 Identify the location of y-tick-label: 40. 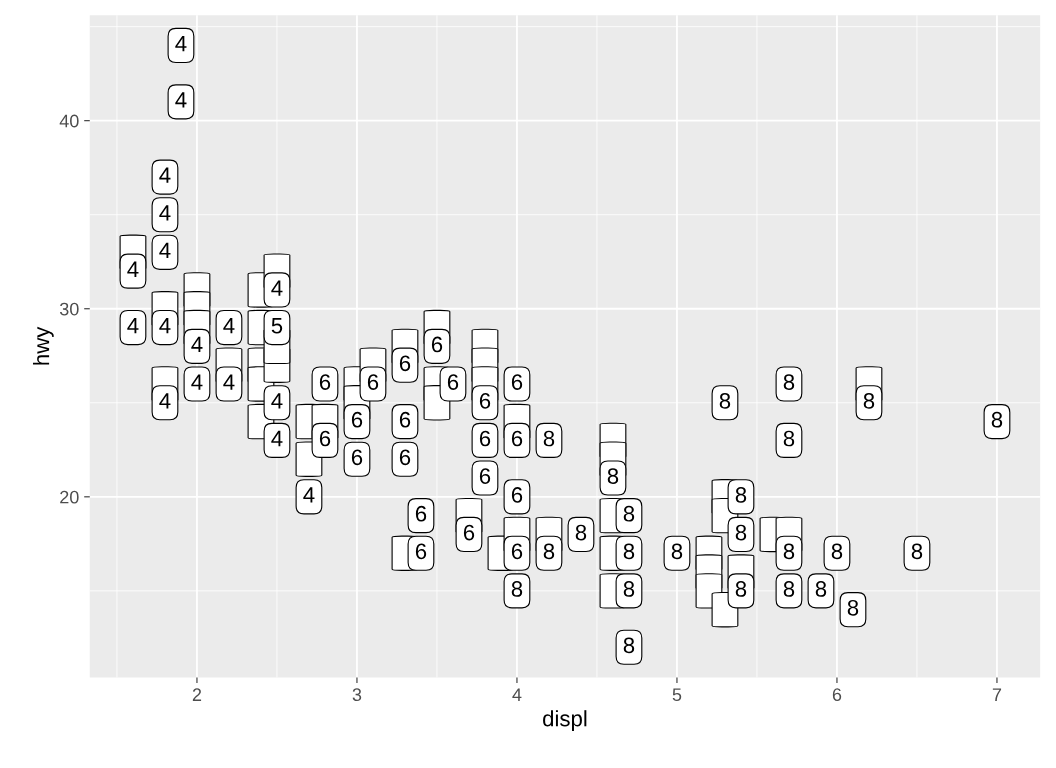
(69, 121).